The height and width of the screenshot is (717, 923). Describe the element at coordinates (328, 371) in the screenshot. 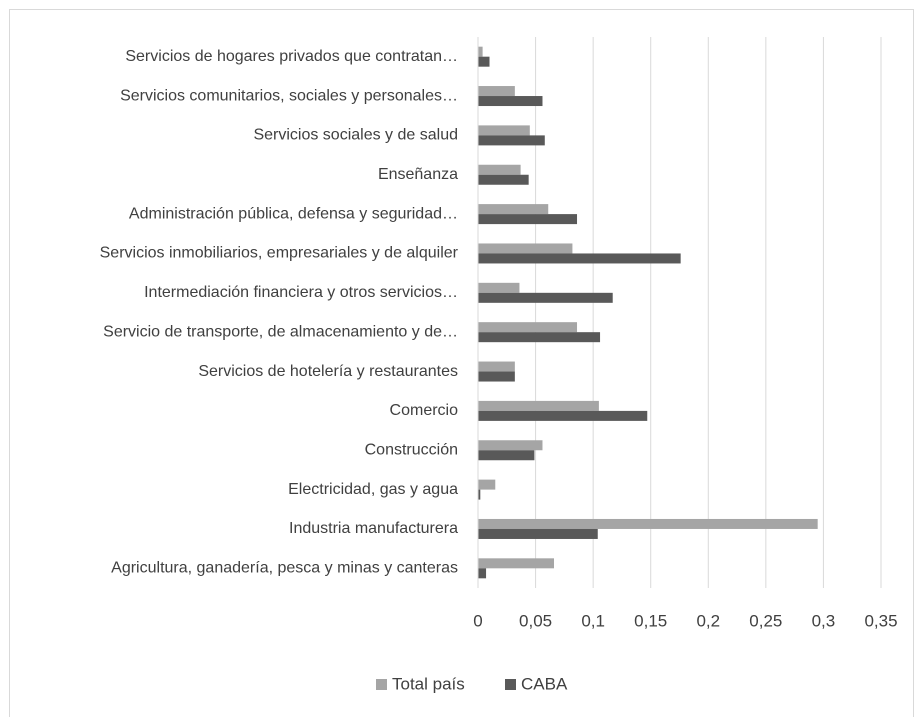

I see `y-tick-label: Servicios de hotelería y restaurantes` at that location.